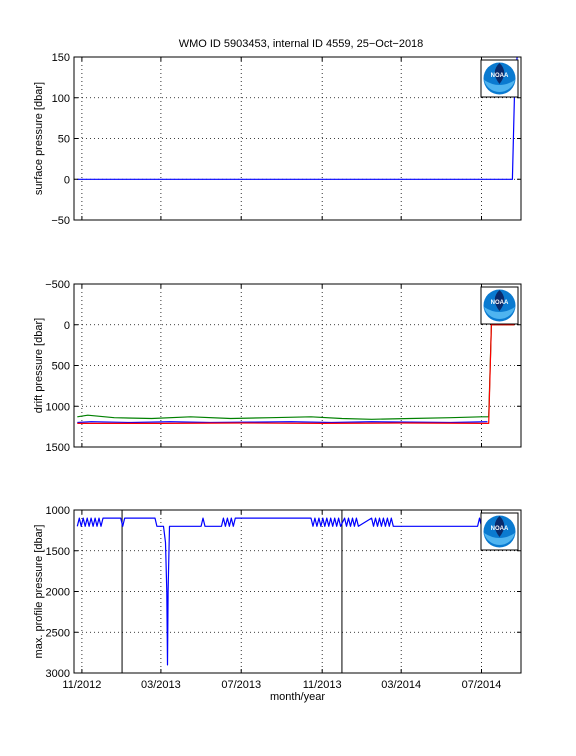 This screenshot has width=576, height=756. I want to click on y-axis-label: max. profile pressure [dbar], so click(39, 592).